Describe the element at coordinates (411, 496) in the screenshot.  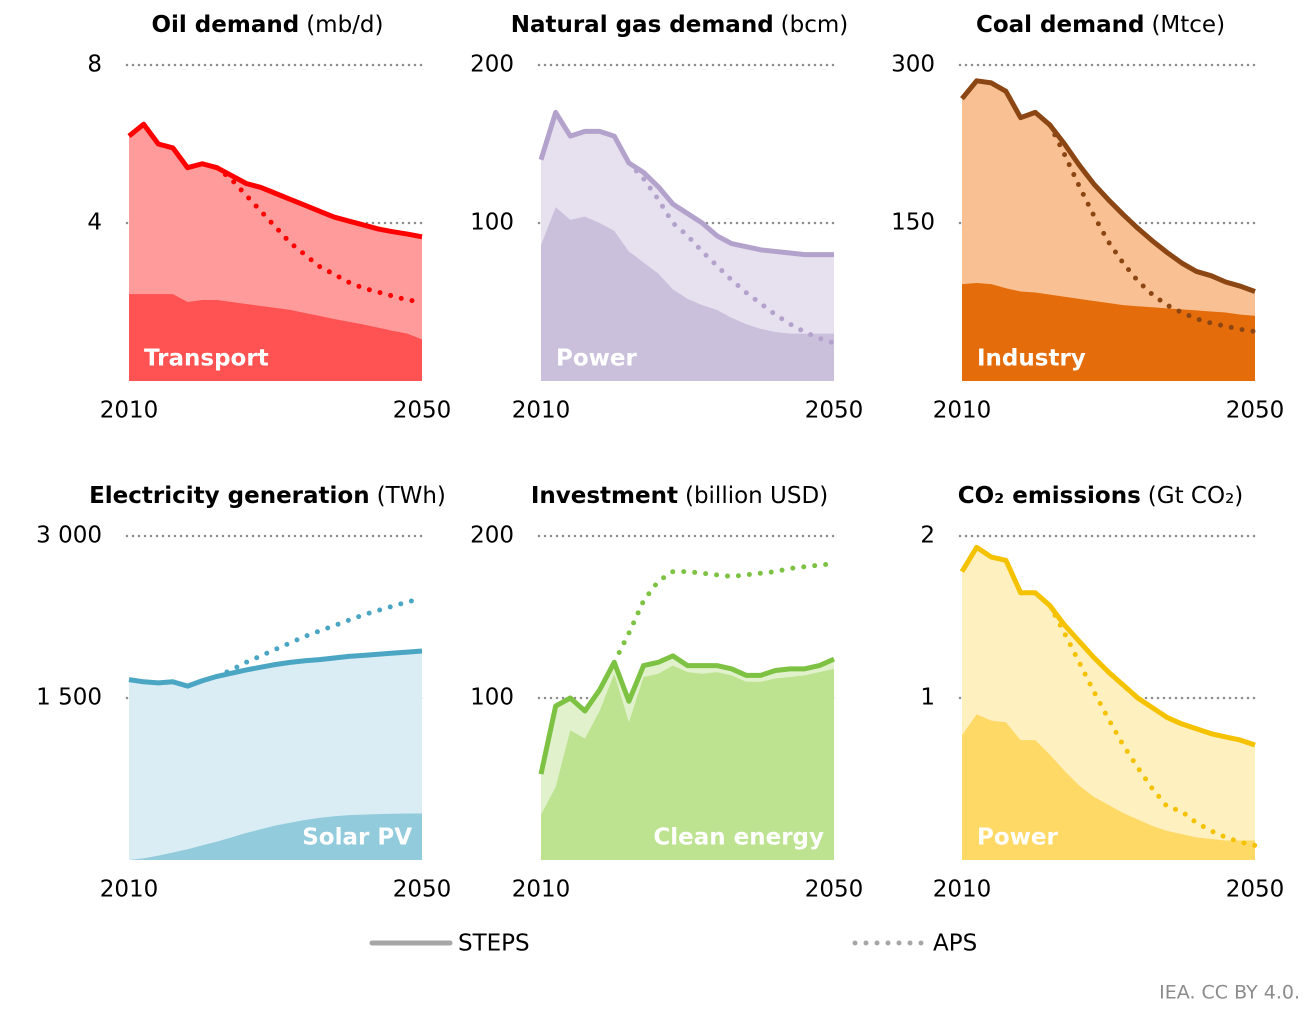
I see `panel-unit: (TWh)` at that location.